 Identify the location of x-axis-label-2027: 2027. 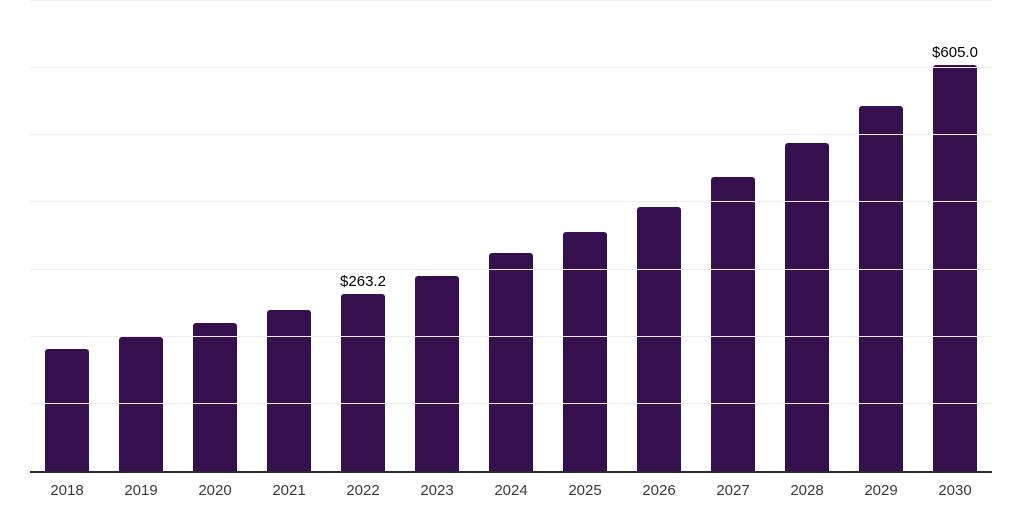
(733, 490).